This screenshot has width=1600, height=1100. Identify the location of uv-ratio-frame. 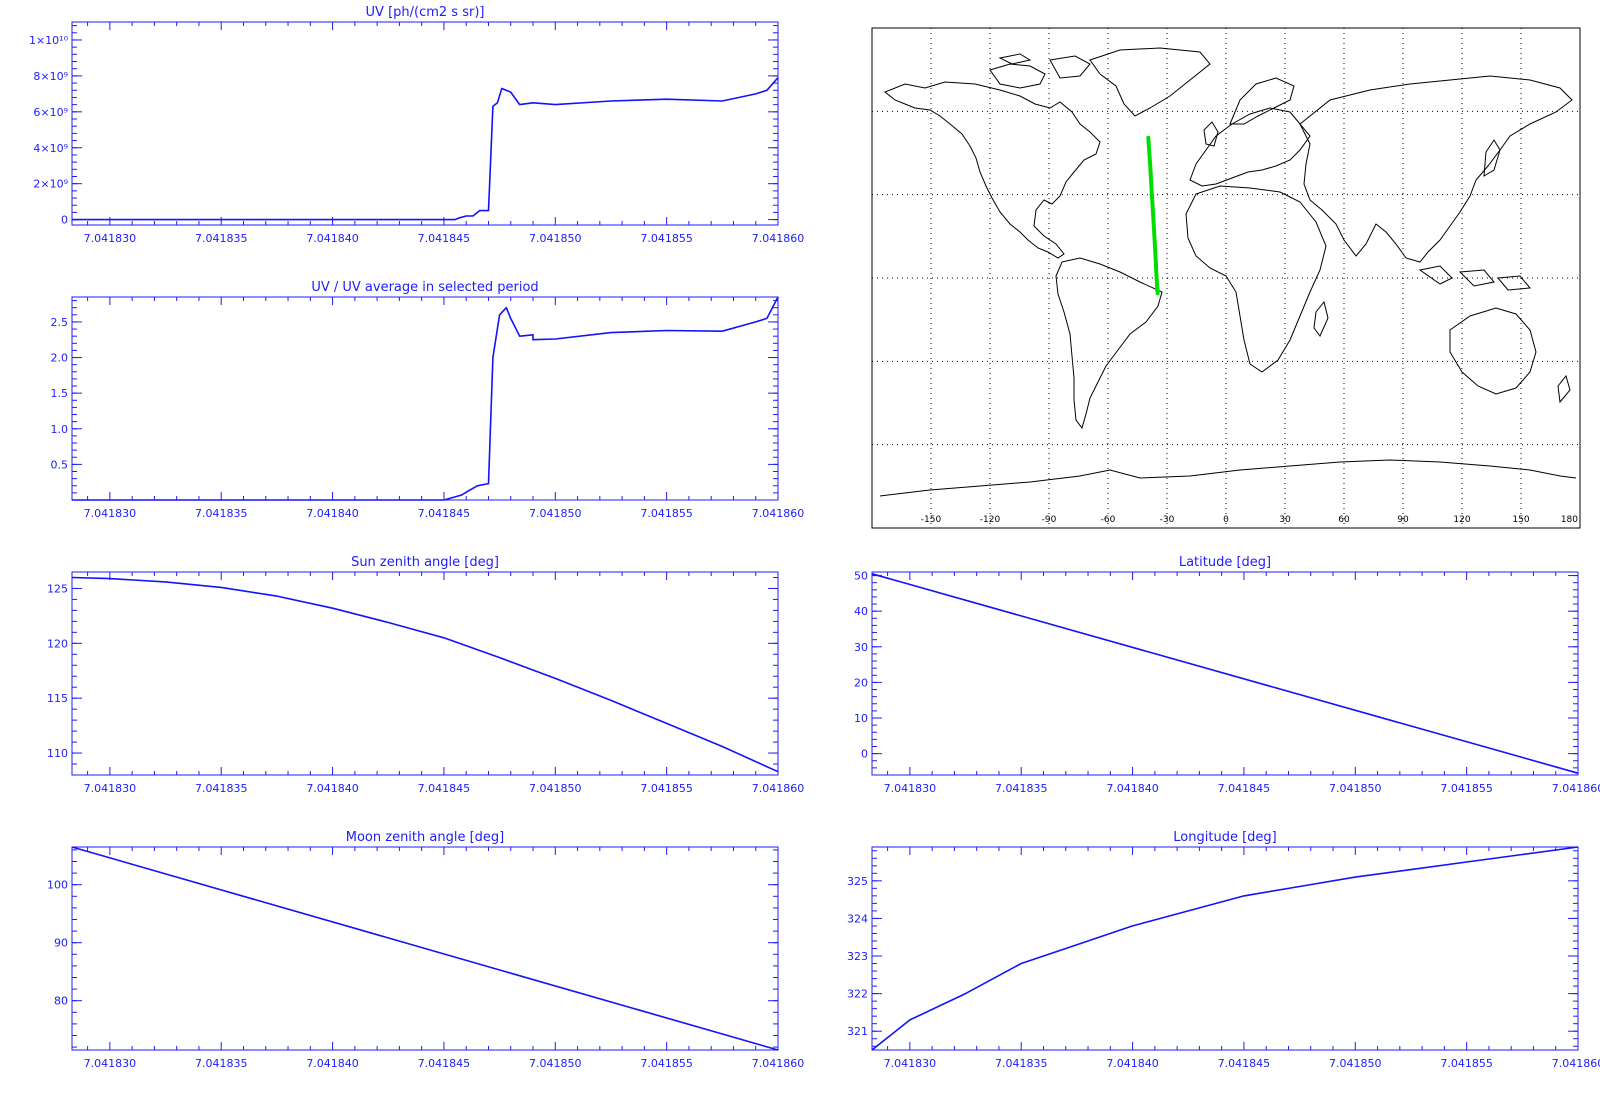
(425, 398).